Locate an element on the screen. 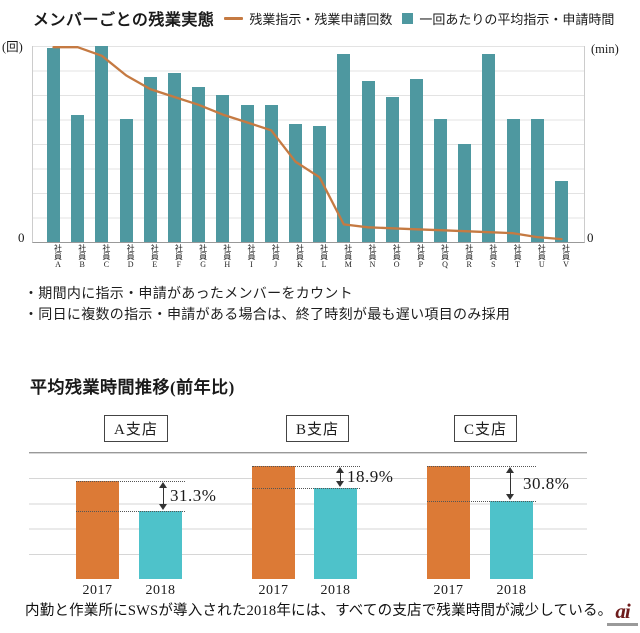 The width and height of the screenshot is (640, 633). bar-社員C is located at coordinates (102, 144).